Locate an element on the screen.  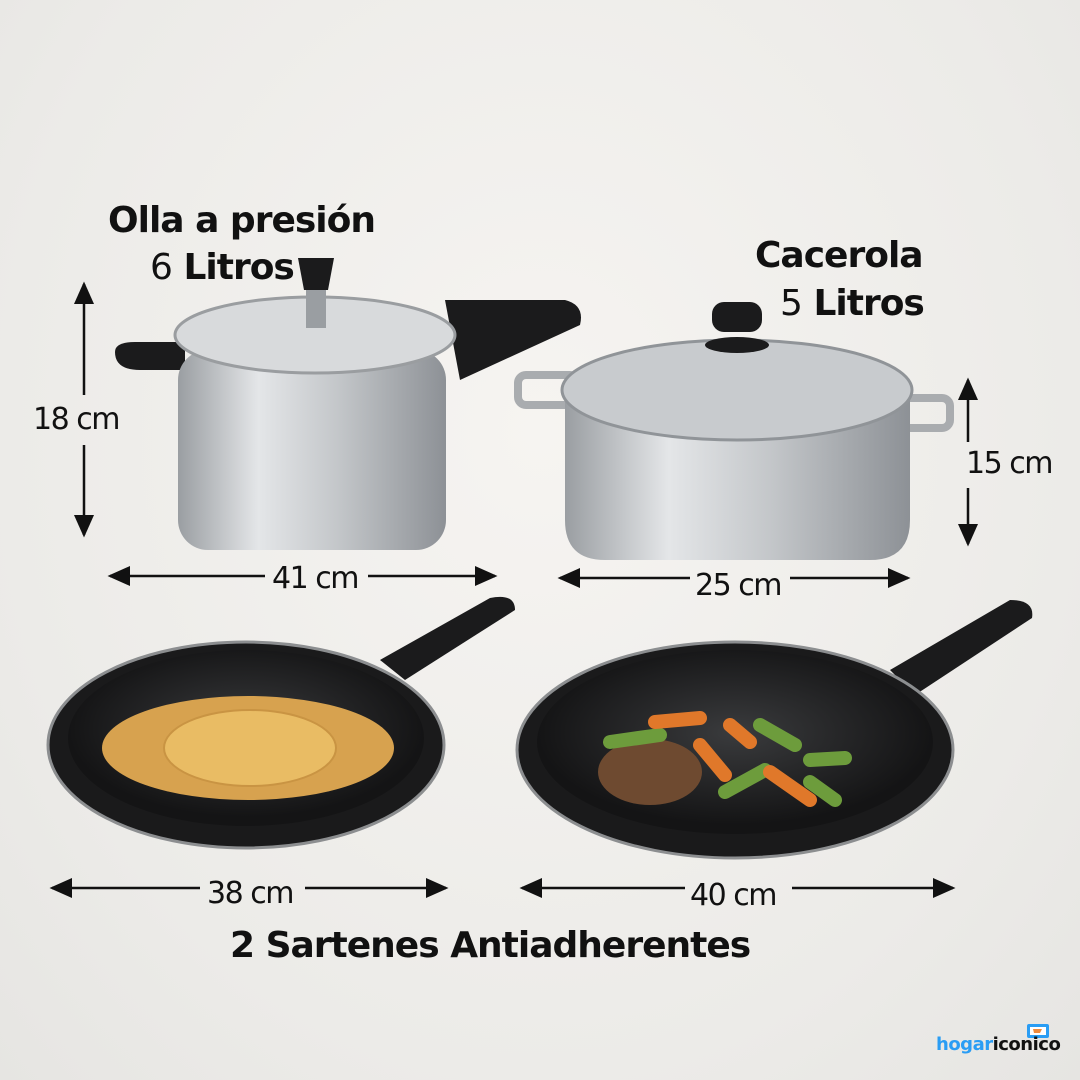
small-pan-width: 38 cm is located at coordinates (250, 893).